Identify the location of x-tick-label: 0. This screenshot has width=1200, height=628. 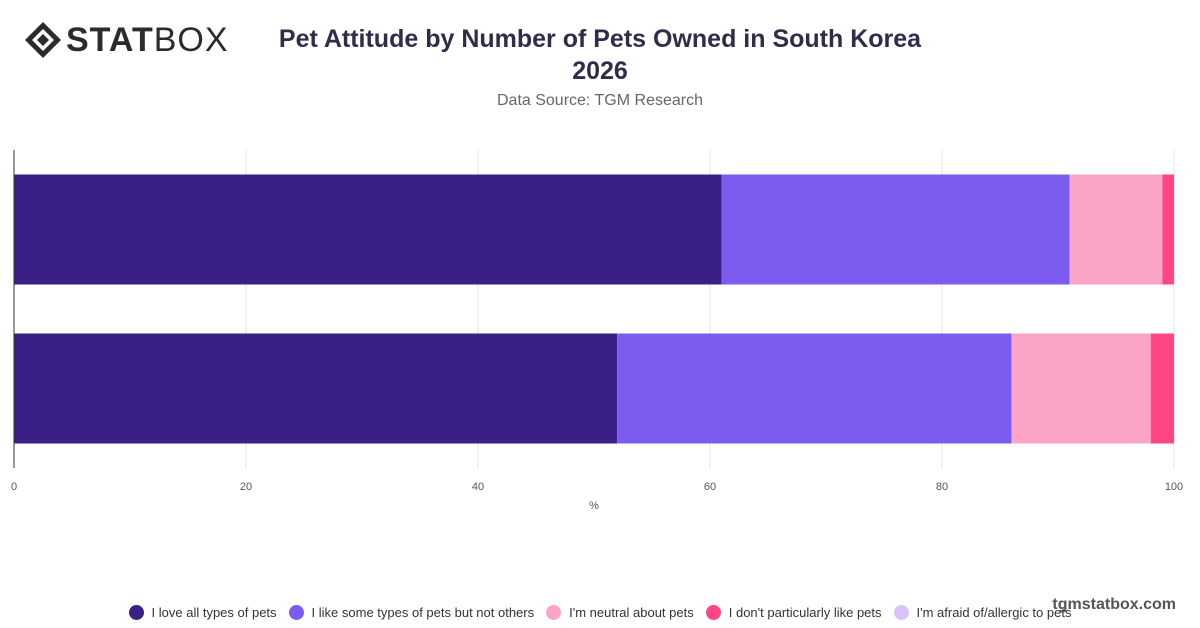
(14, 487).